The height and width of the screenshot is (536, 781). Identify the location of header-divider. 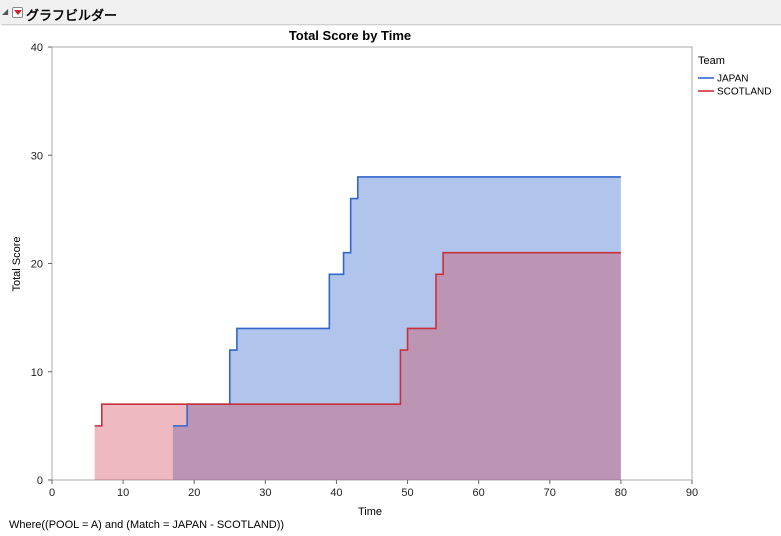
(391, 24).